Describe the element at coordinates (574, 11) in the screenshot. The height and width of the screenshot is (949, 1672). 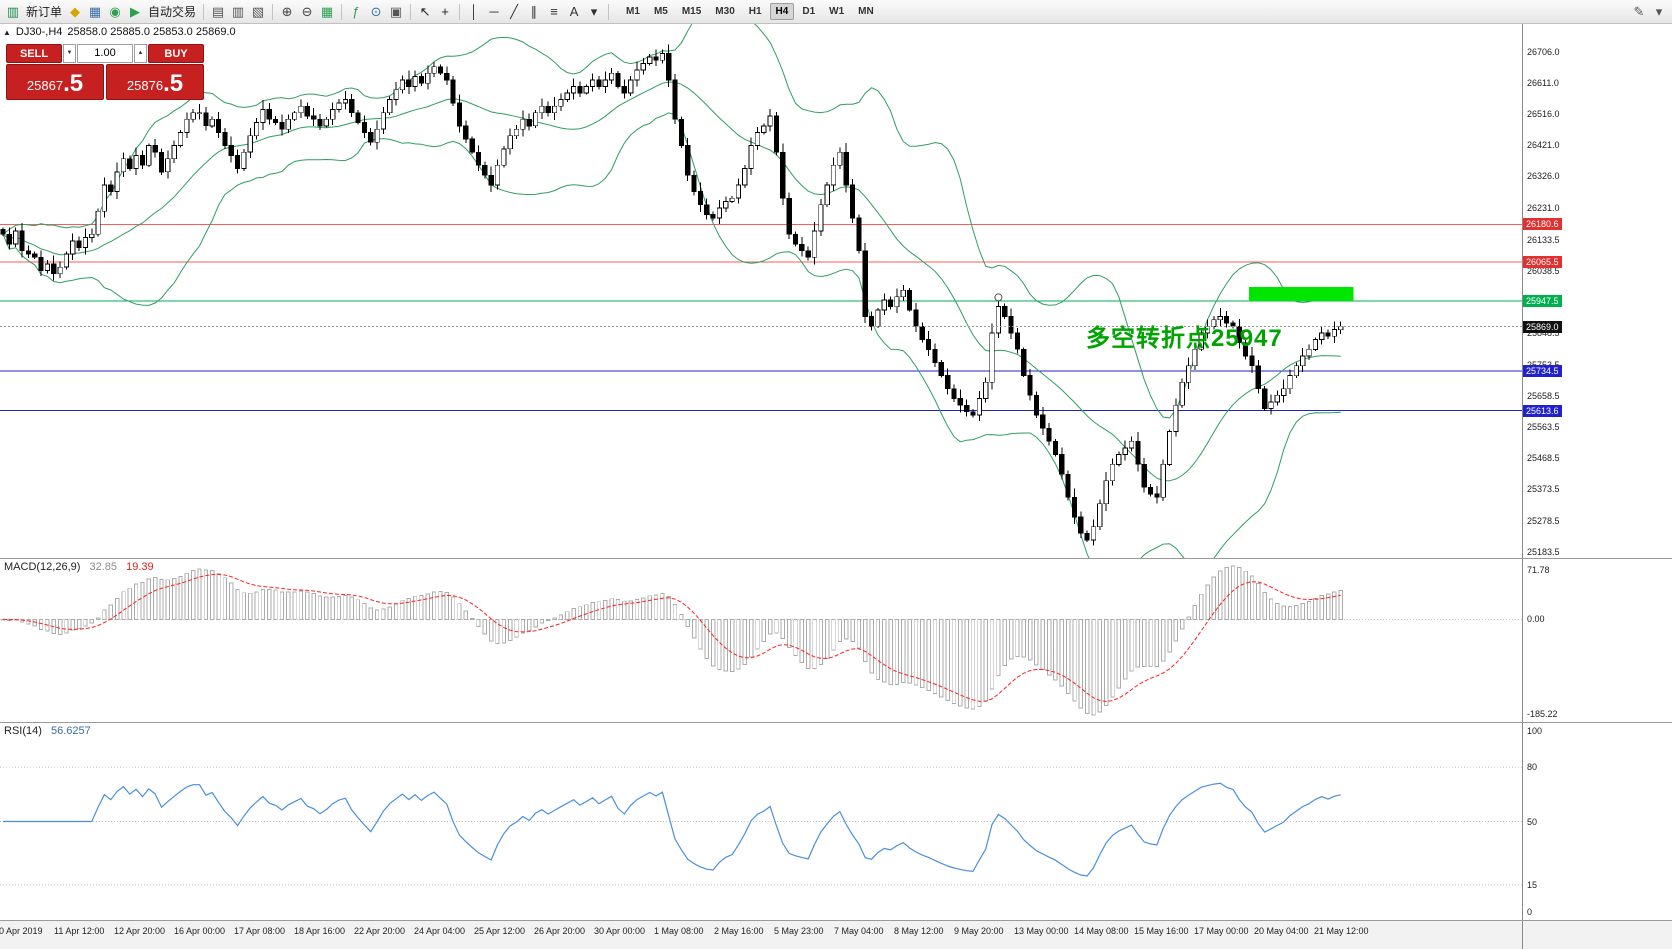
I see `text-tool-icon: A` at that location.